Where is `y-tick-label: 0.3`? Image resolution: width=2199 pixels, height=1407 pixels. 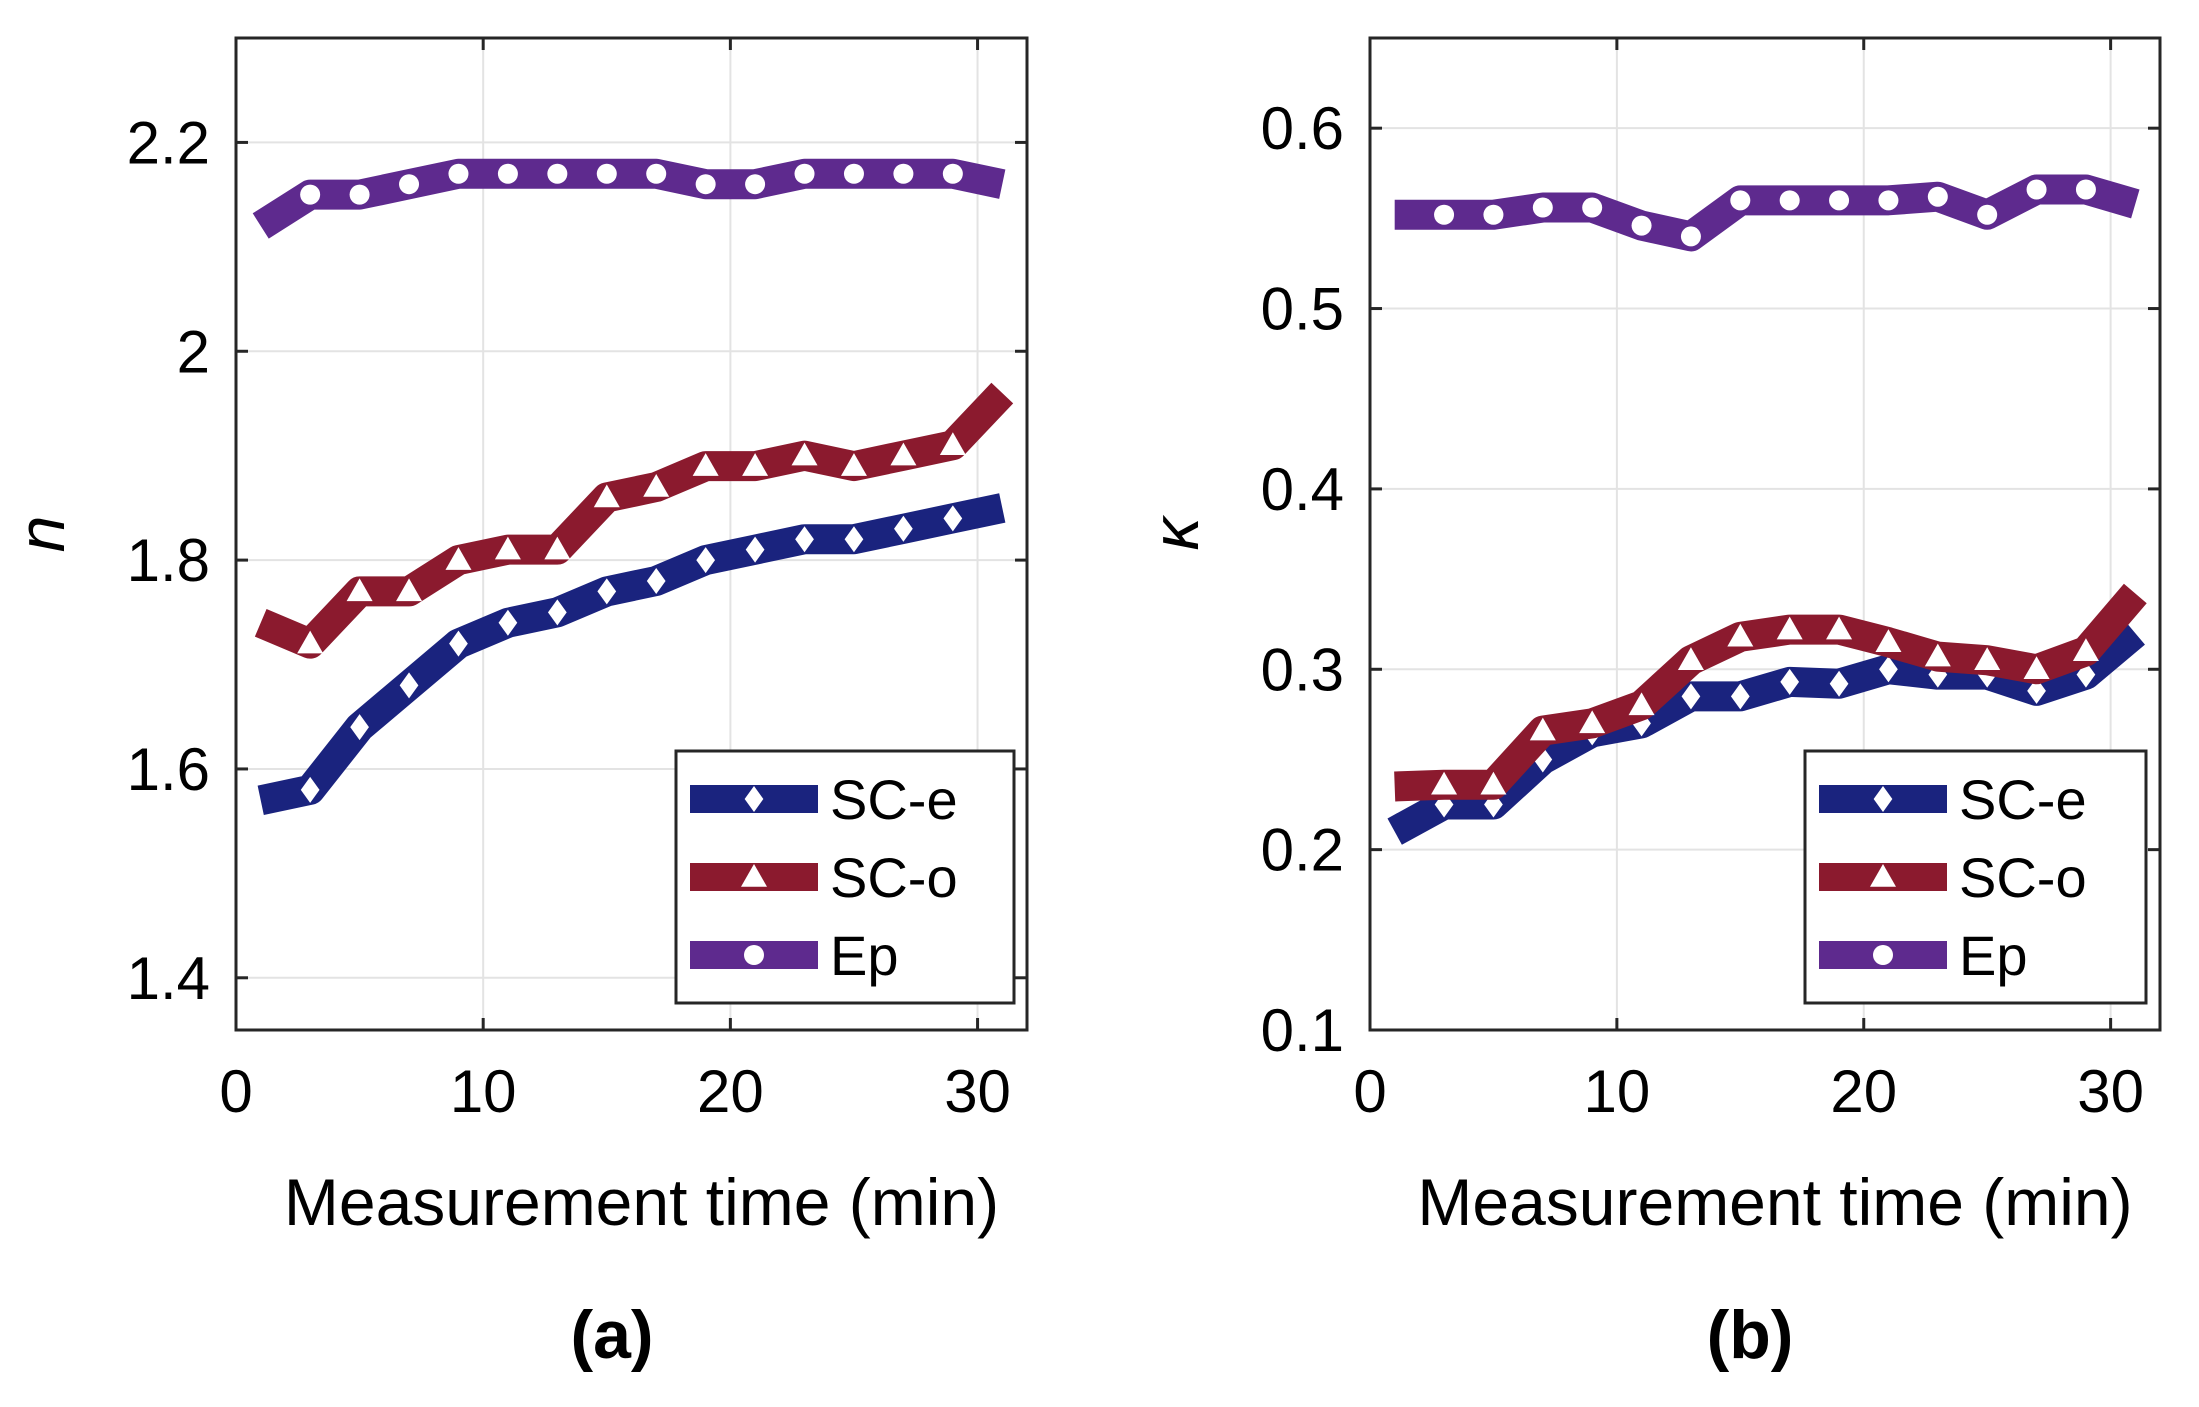
y-tick-label: 0.3 is located at coordinates (1302, 669).